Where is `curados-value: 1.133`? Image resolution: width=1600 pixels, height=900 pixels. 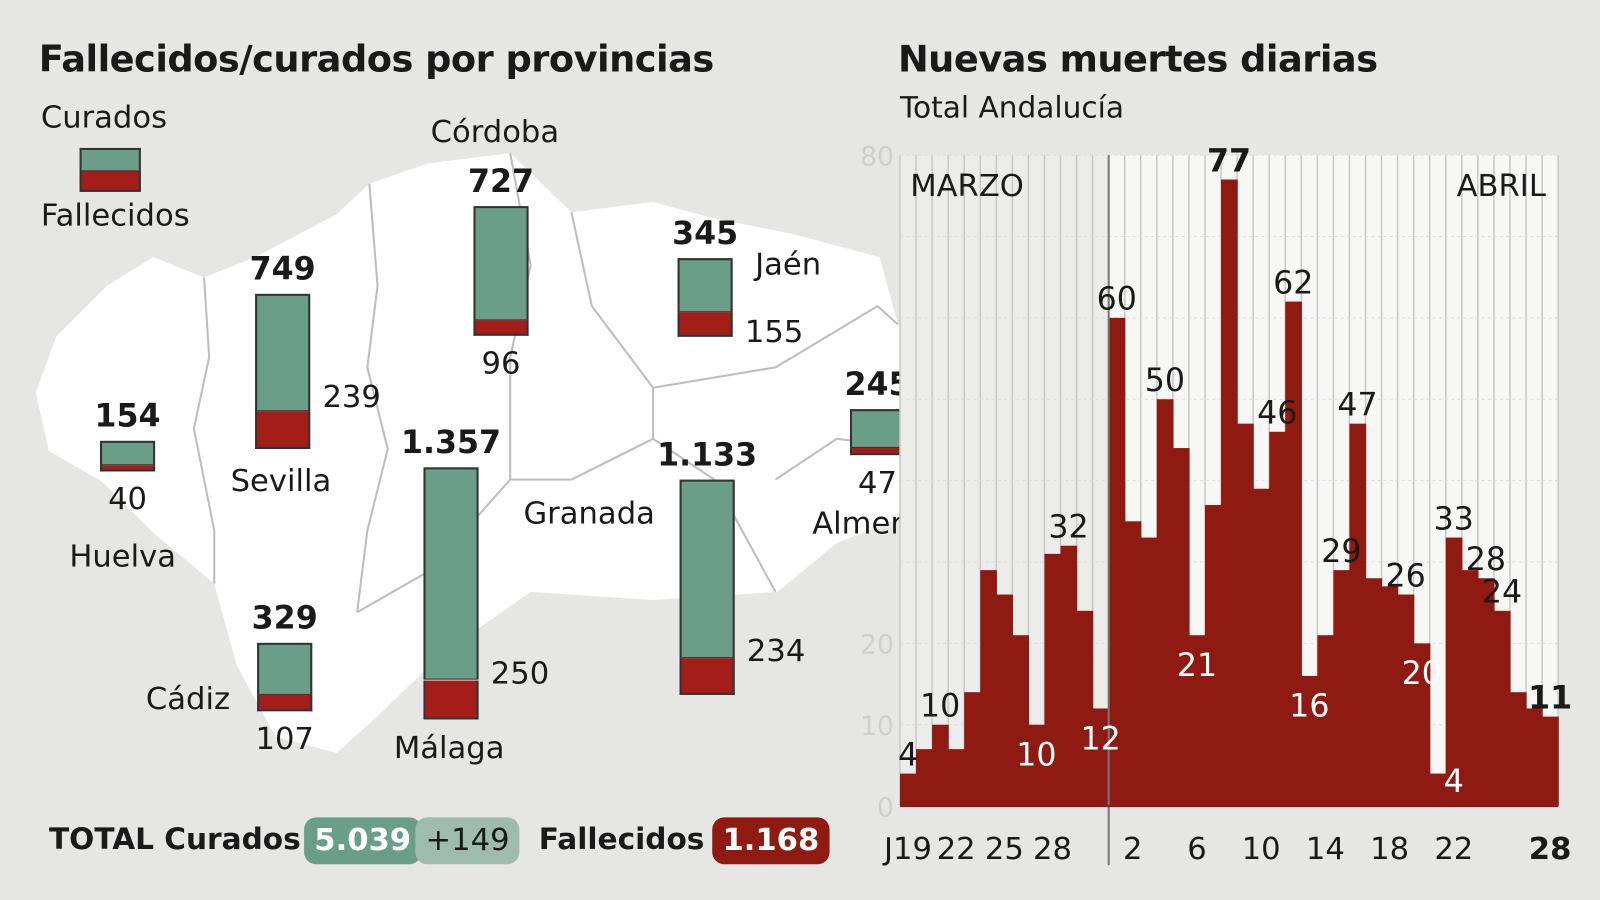 curados-value: 1.133 is located at coordinates (707, 455).